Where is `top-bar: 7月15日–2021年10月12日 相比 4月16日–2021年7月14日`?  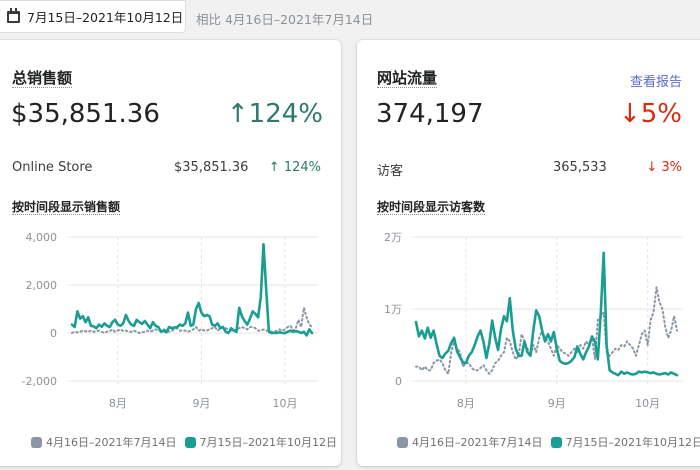
top-bar: 7月15日–2021年10月12日 相比 4月16日–2021年7月14日 is located at coordinates (350, 18).